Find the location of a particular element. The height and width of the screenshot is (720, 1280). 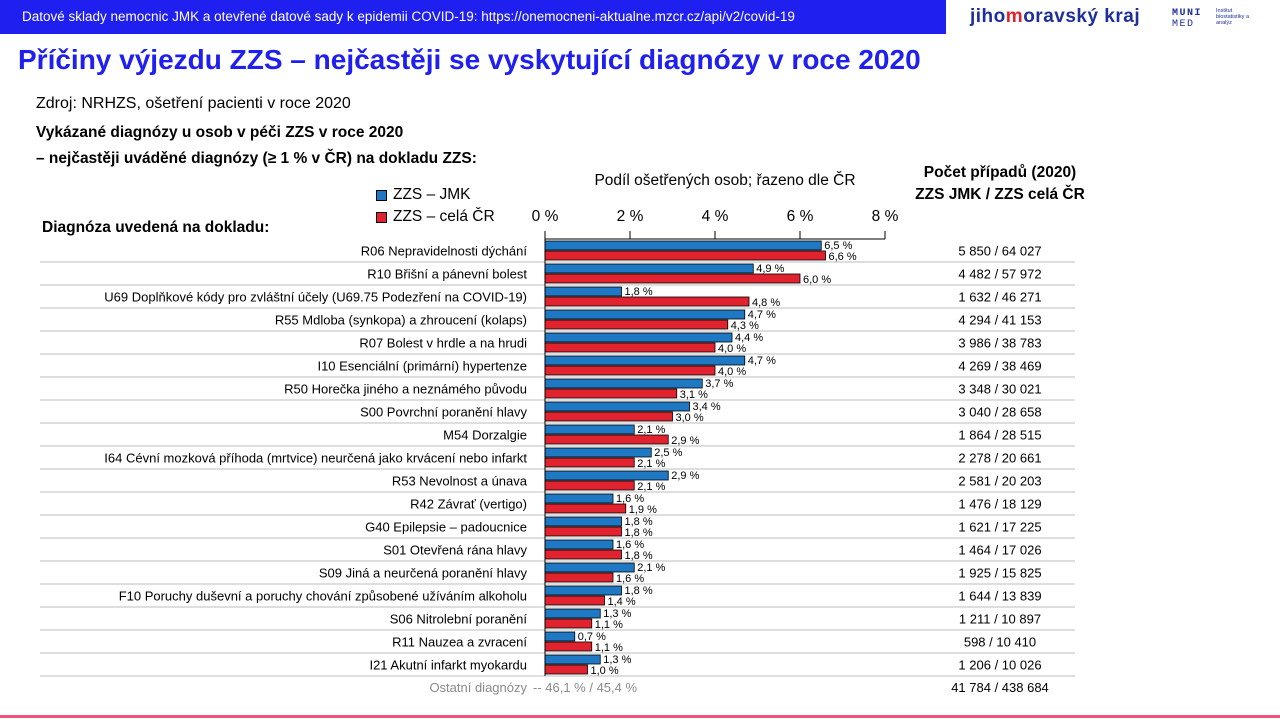

other-diagnoses-count: 41 784 / 438 684 is located at coordinates (1000, 687).